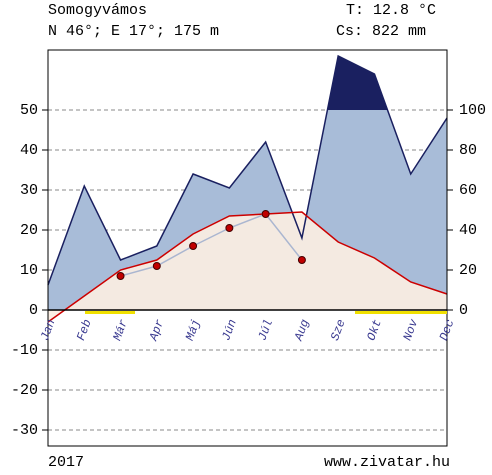 The height and width of the screenshot is (475, 492). I want to click on y-tick-label: -10, so click(24, 350).